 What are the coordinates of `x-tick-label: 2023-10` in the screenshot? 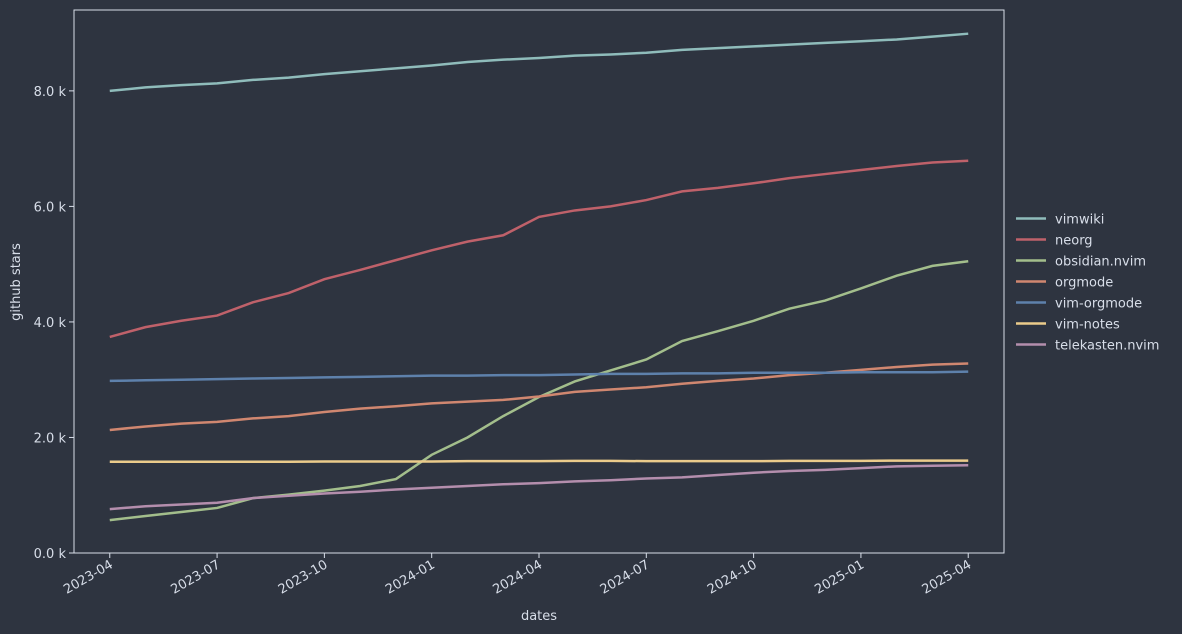 It's located at (303, 577).